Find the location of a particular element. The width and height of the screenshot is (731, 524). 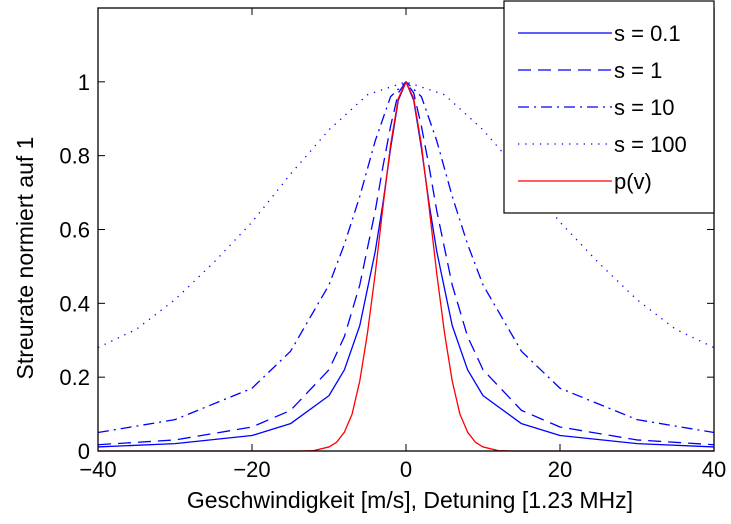

legend-label-0: s = 0.1 is located at coordinates (647, 33).